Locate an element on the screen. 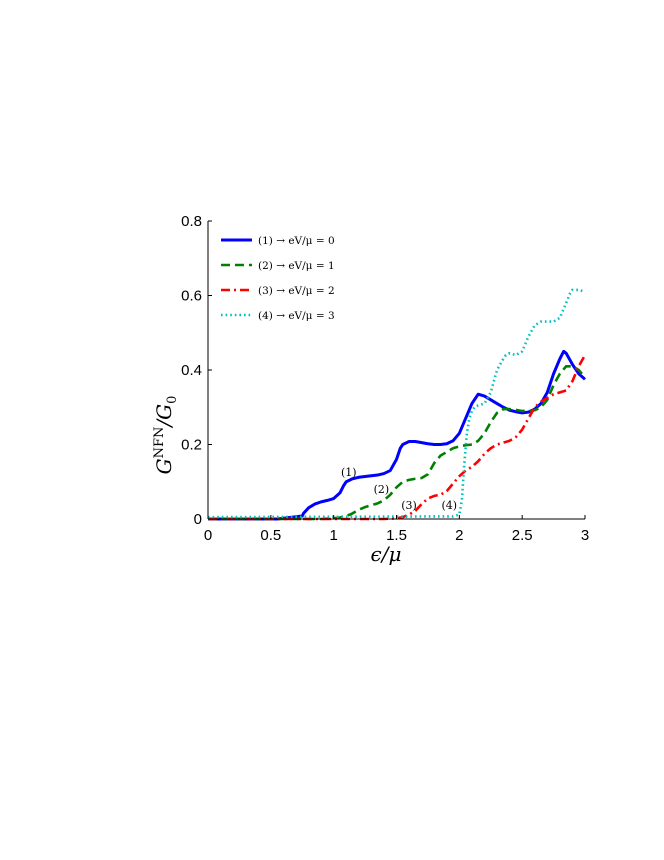 The width and height of the screenshot is (664, 860). x-tick-label: 2 is located at coordinates (459, 535).